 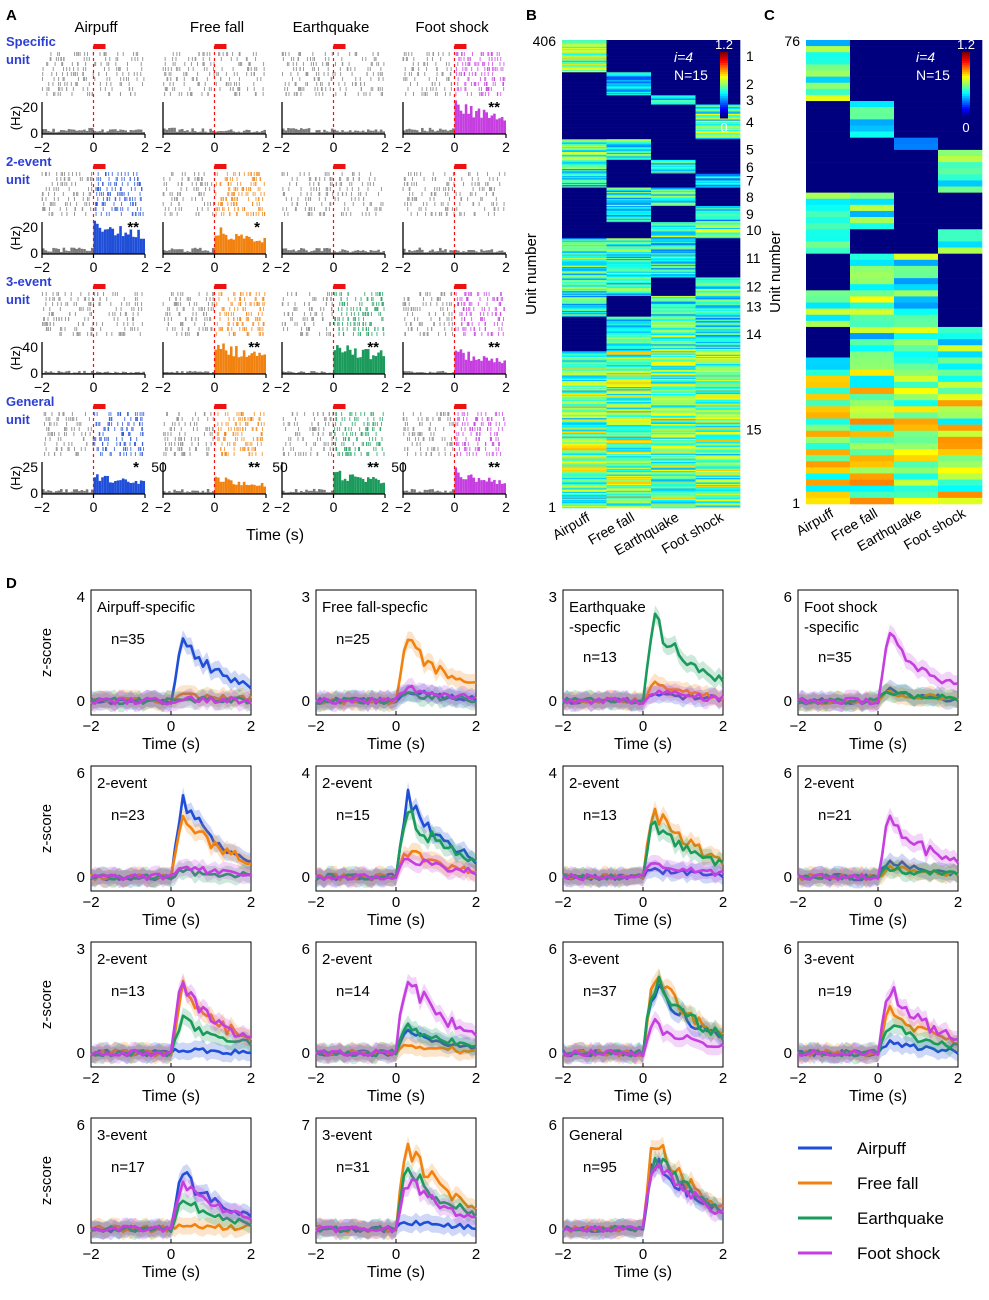 I want to click on significance-stars: **, so click(x=373, y=467).